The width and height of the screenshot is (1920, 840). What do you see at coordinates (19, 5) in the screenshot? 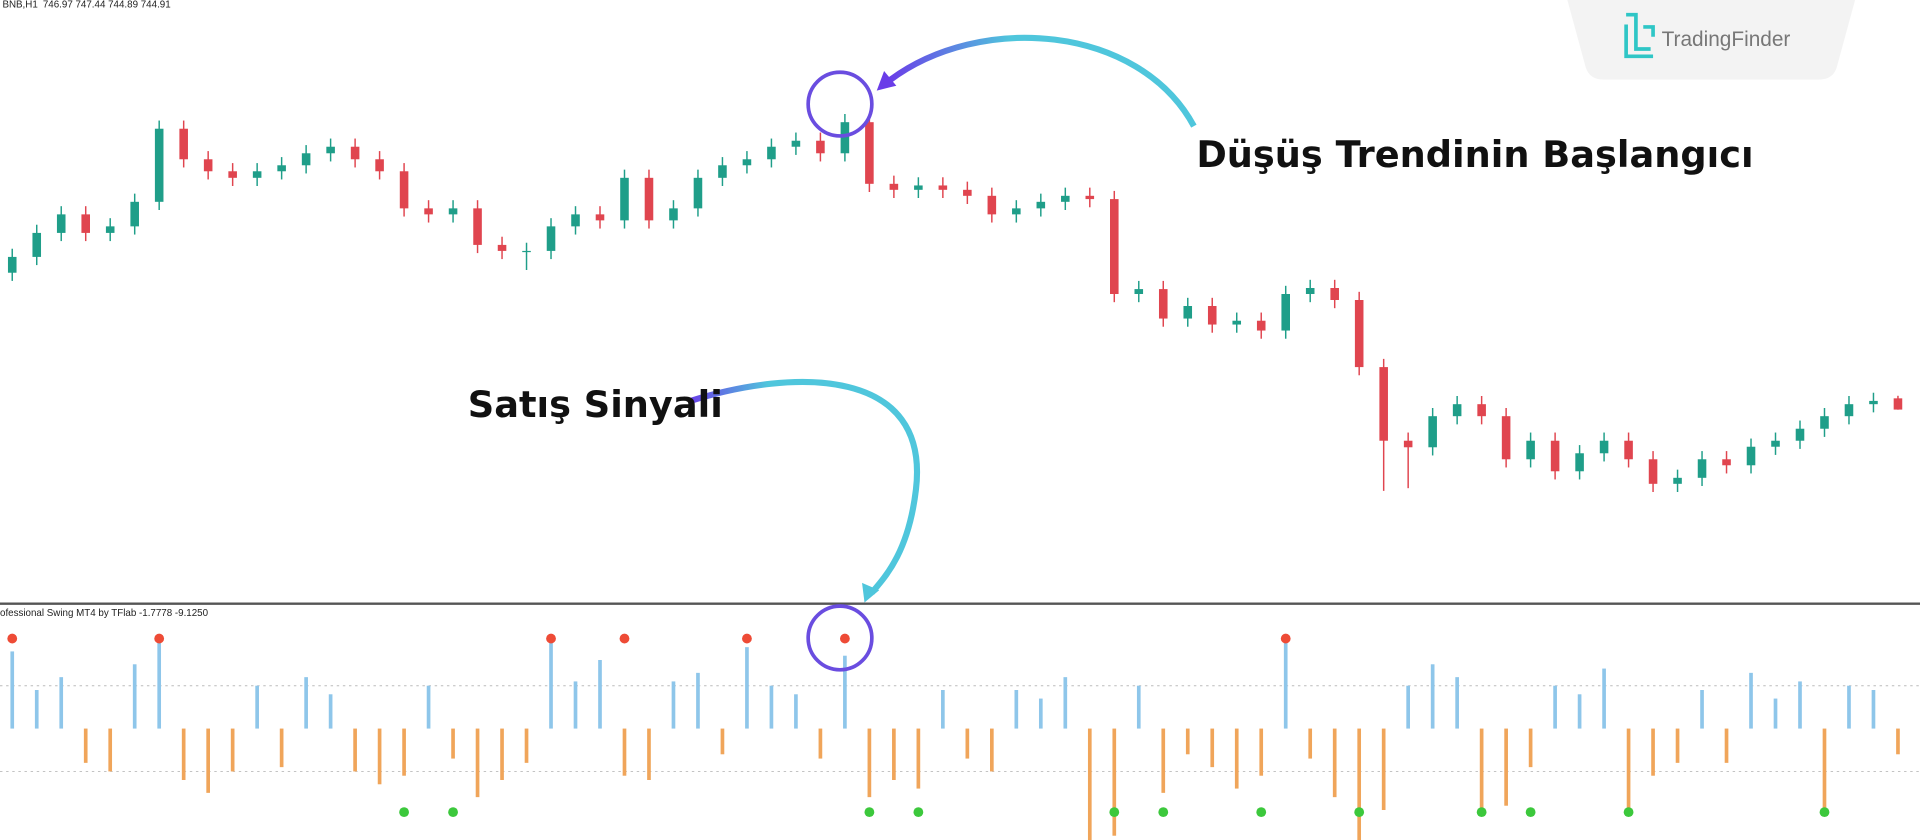
I see `symbol: BNB,H1` at bounding box center [19, 5].